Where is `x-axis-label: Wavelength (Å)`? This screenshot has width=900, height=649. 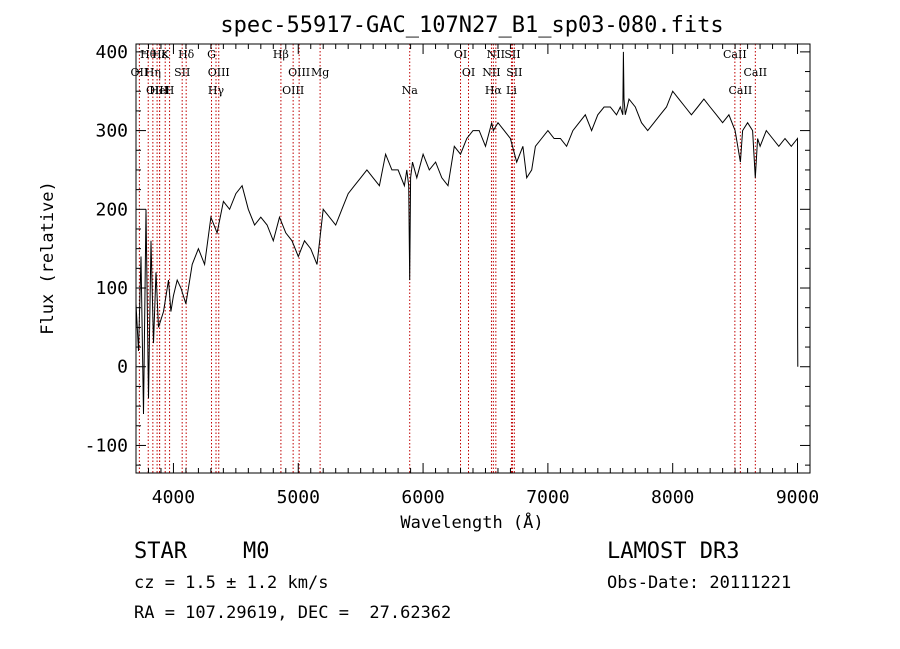
x-axis-label: Wavelength (Å) is located at coordinates (471, 522).